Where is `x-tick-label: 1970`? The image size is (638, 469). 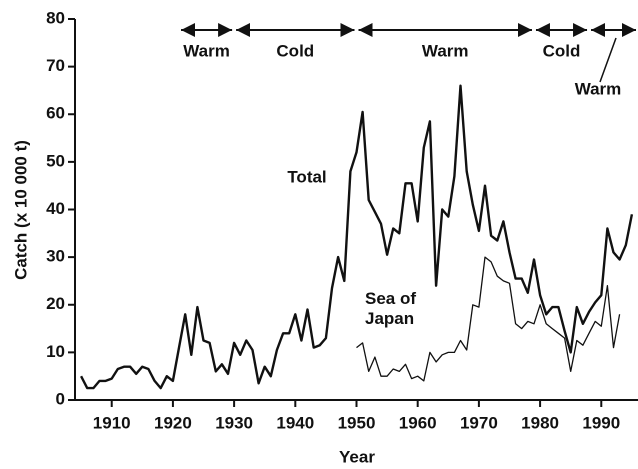 x-tick-label: 1970 is located at coordinates (479, 422).